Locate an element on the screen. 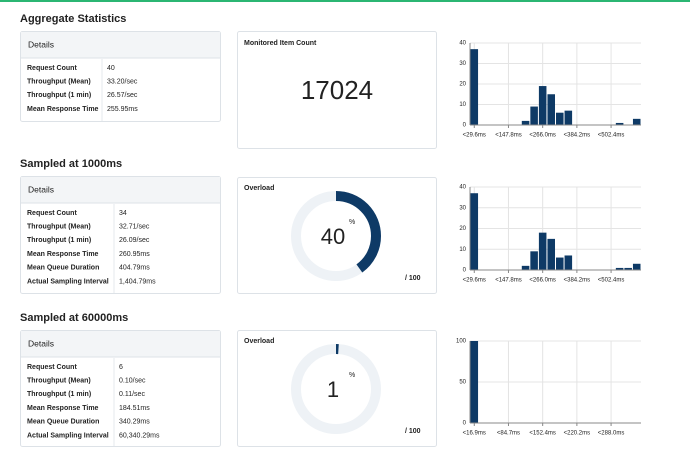  gauge-value: 40 is located at coordinates (333, 236).